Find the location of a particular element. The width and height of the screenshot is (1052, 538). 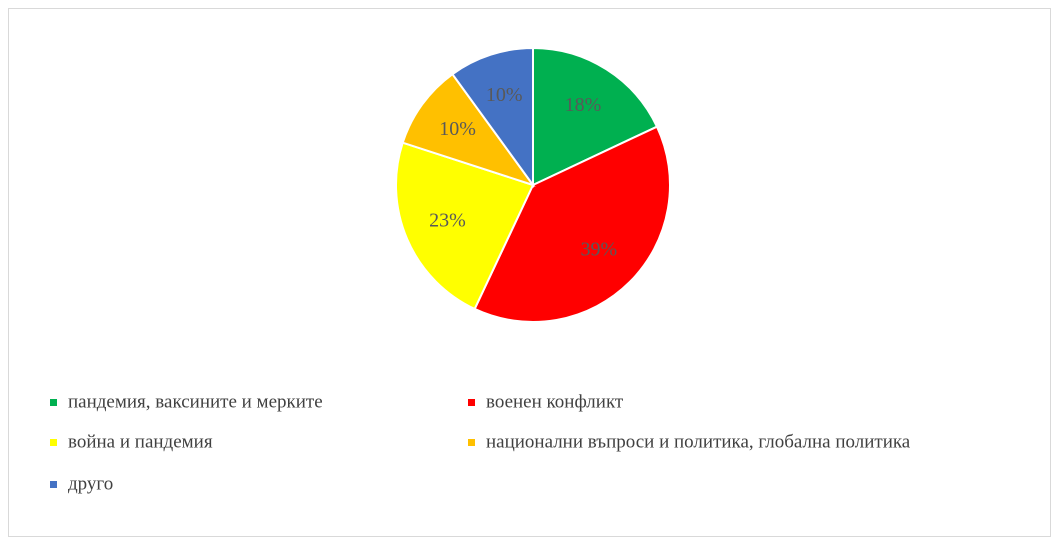

data-label: 18% is located at coordinates (583, 105).